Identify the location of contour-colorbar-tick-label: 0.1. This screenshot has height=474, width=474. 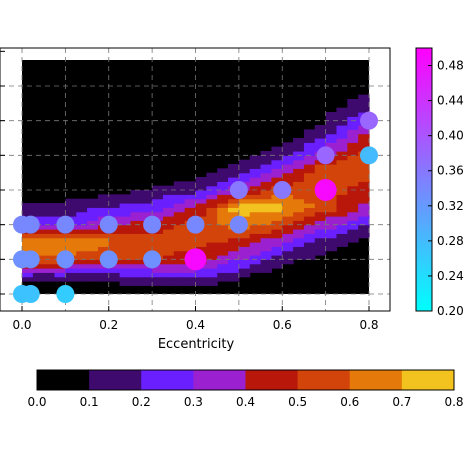
(89, 402).